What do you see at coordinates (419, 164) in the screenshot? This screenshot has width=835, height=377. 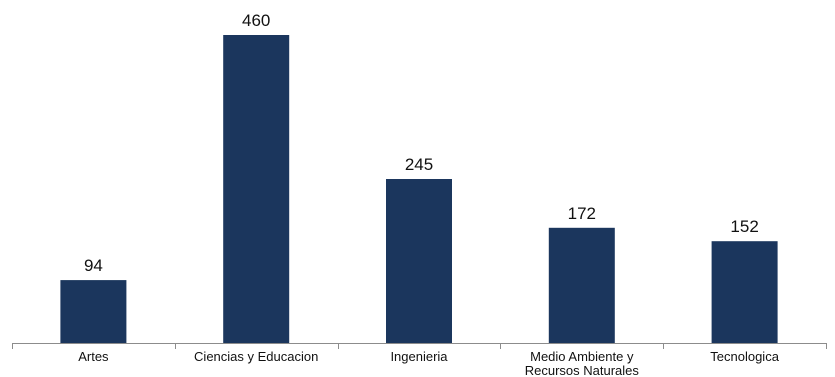 I see `bar-value-label: 245` at bounding box center [419, 164].